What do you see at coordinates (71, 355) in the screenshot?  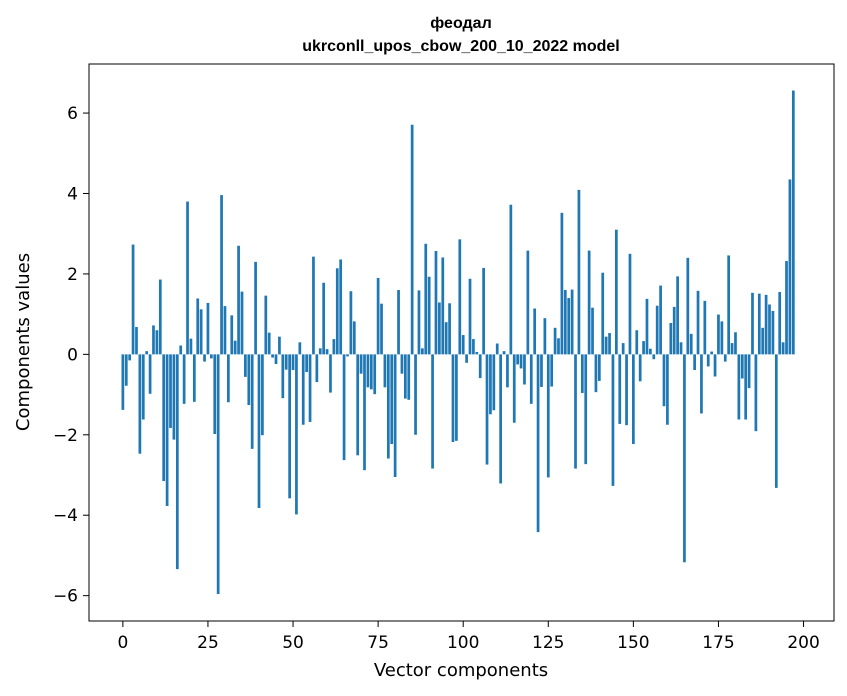 I see `y-axis: −6 −4 −2 0 2 4 6` at bounding box center [71, 355].